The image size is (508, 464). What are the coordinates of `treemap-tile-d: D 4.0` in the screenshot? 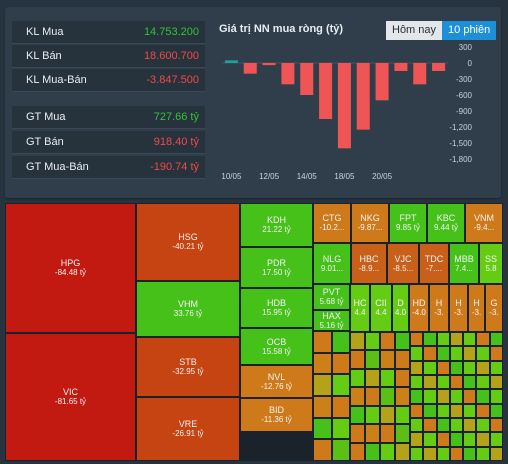 It's located at (400, 308).